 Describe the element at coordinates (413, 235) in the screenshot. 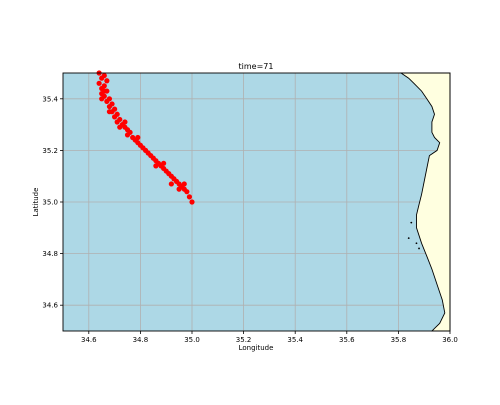

I see `islands` at that location.